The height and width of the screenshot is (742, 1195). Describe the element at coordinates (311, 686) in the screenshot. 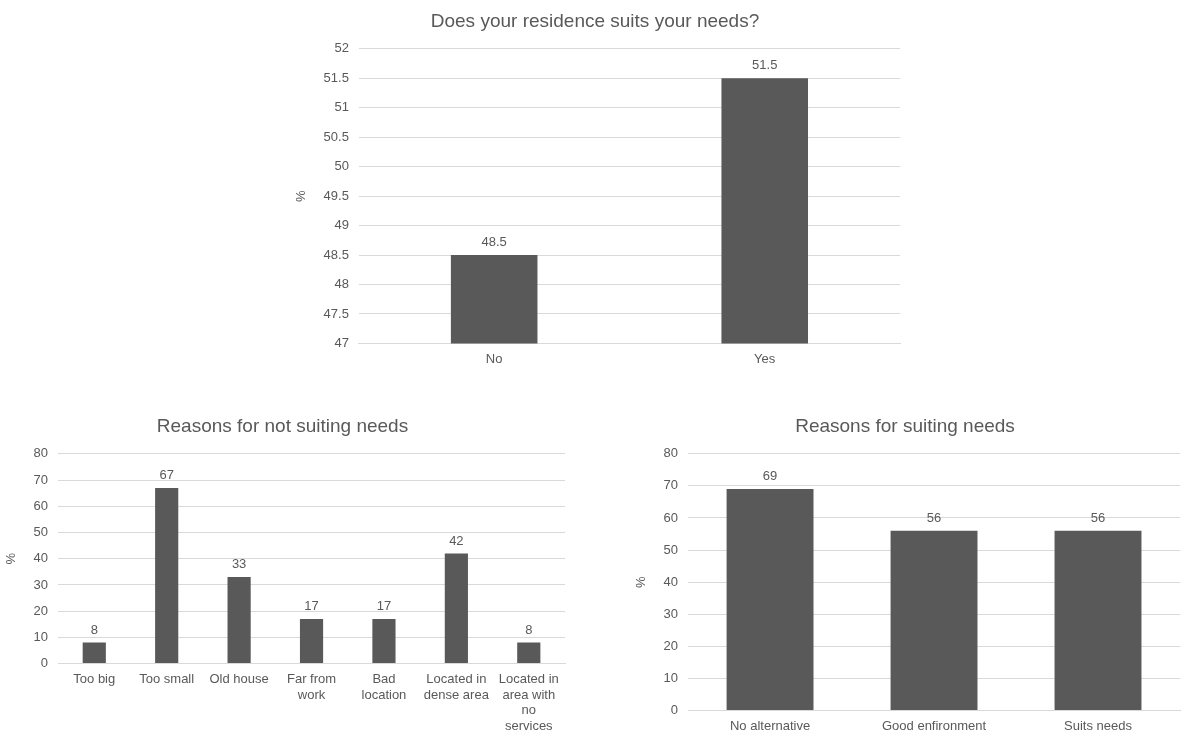

I see `x-tick-label: Far from work` at that location.